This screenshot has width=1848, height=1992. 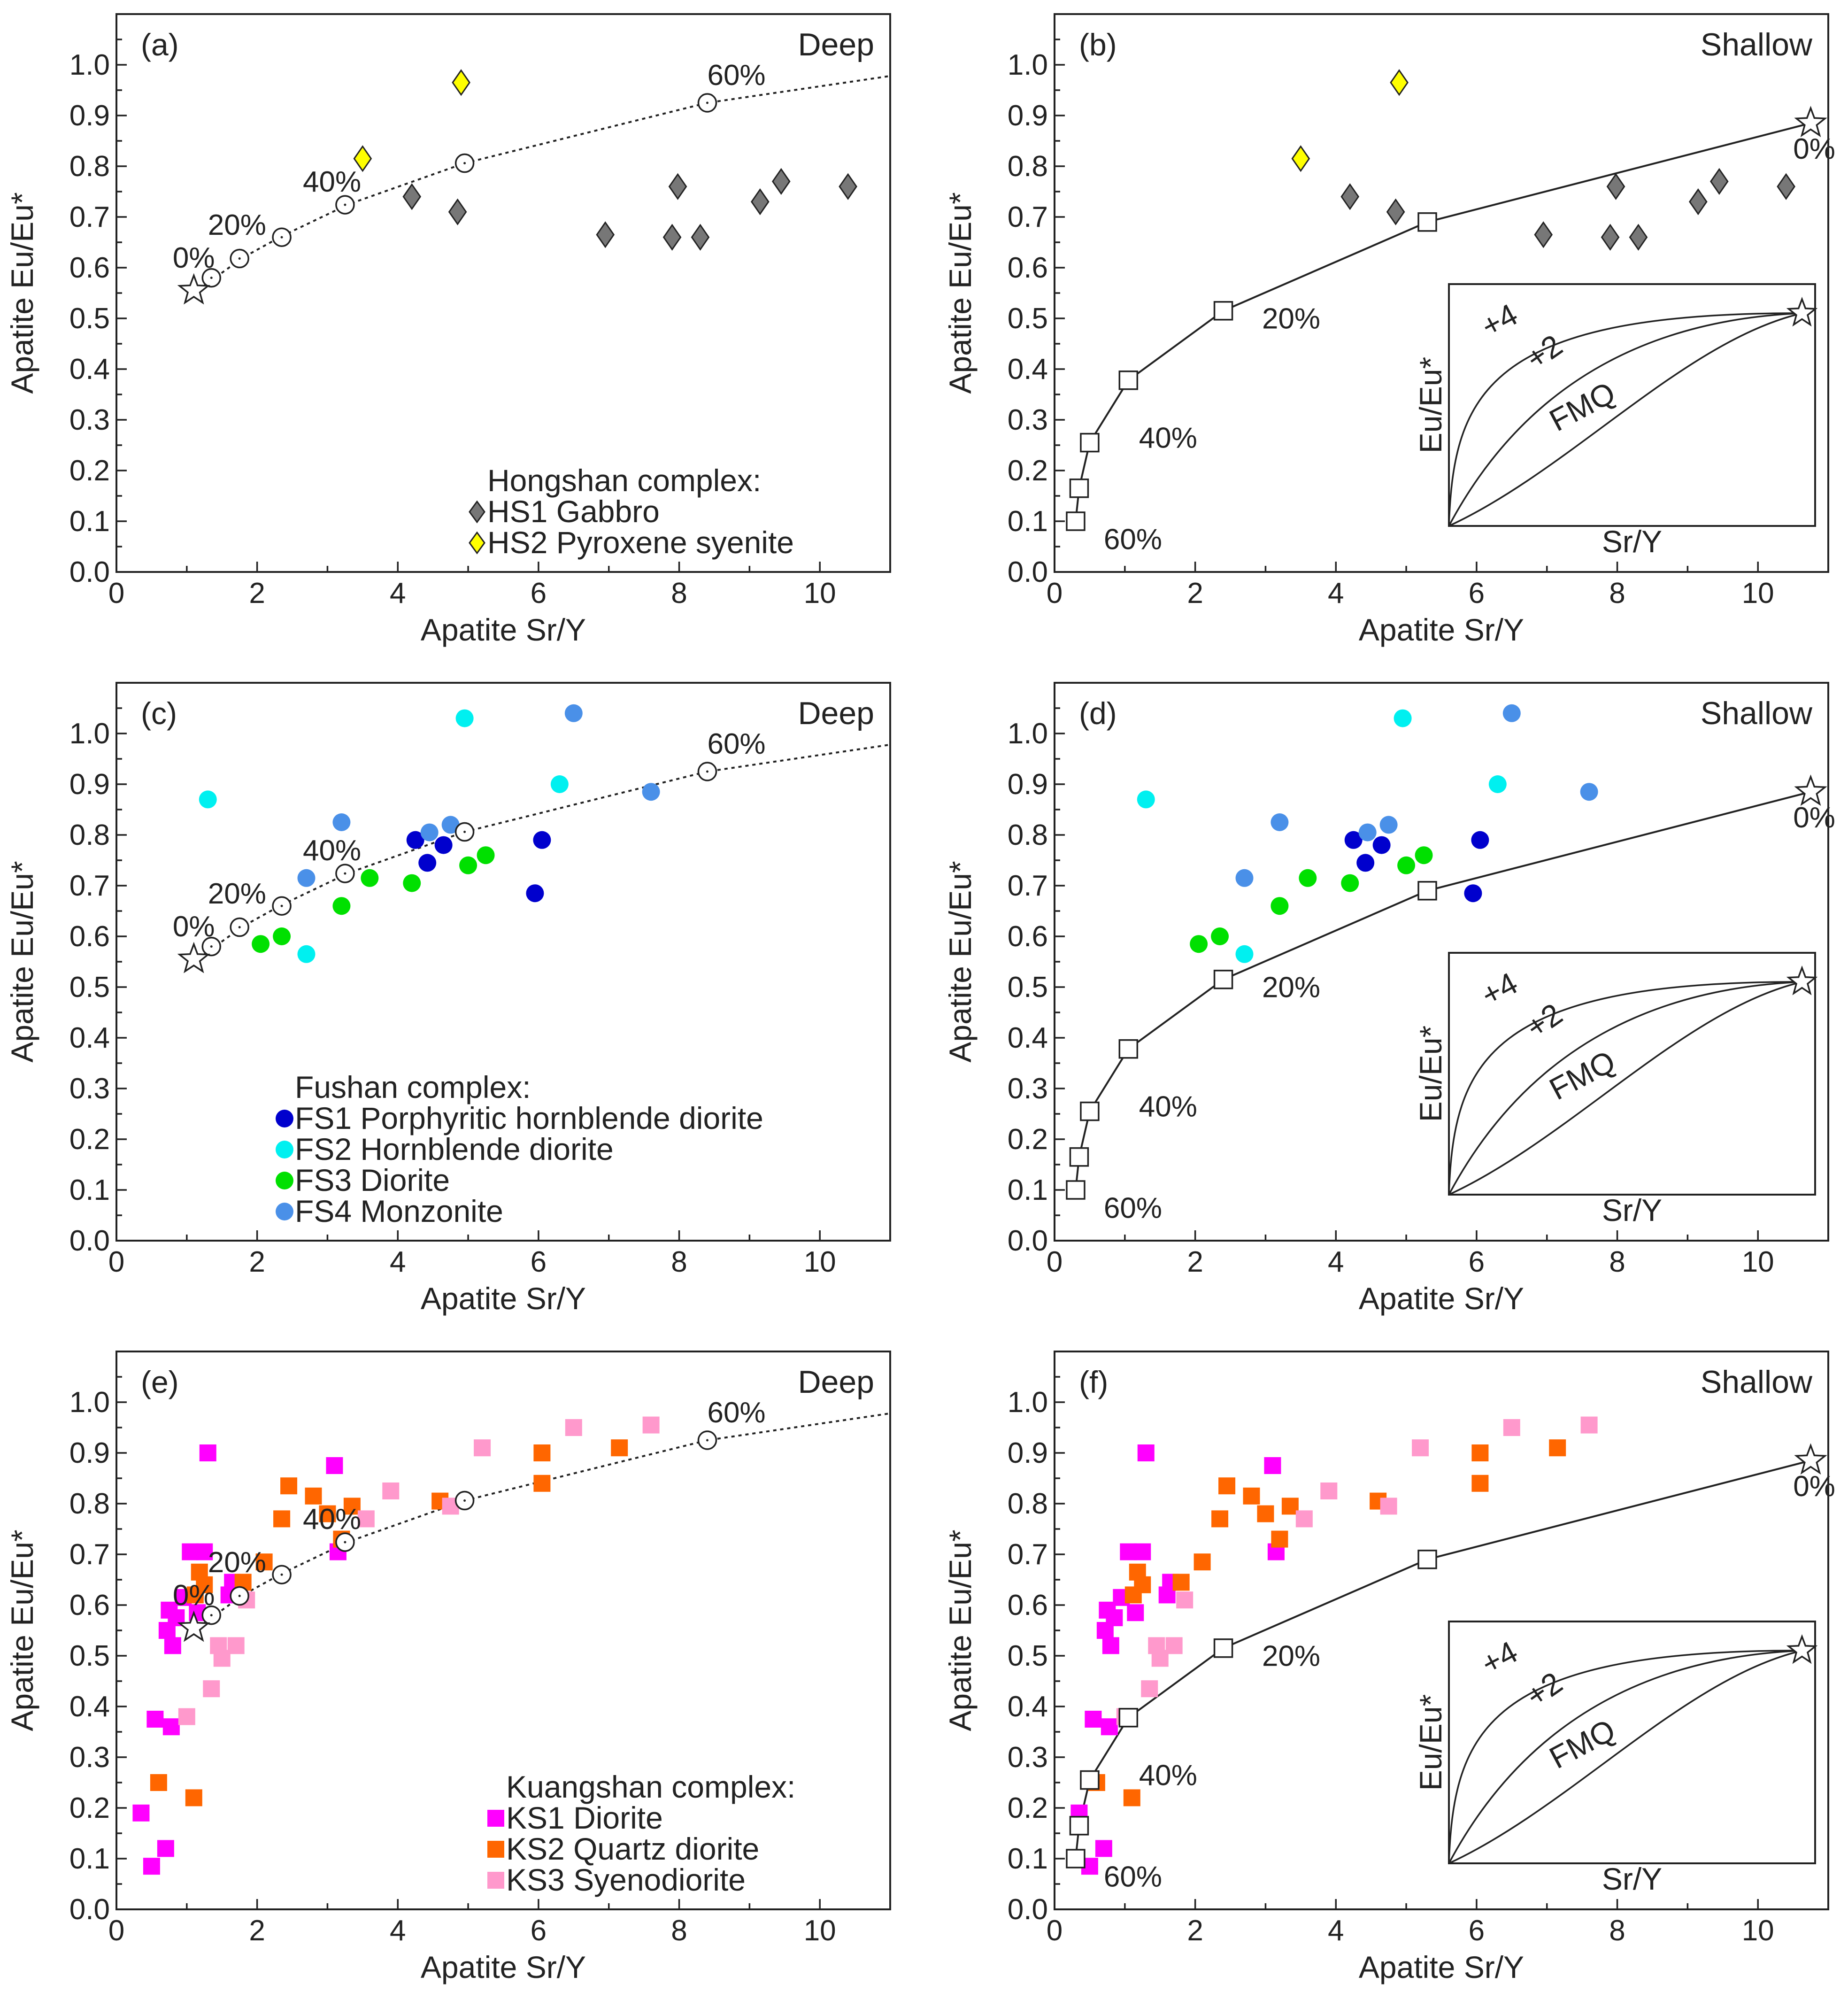 I want to click on legend-entry: FS4 Monzonite, so click(x=399, y=1211).